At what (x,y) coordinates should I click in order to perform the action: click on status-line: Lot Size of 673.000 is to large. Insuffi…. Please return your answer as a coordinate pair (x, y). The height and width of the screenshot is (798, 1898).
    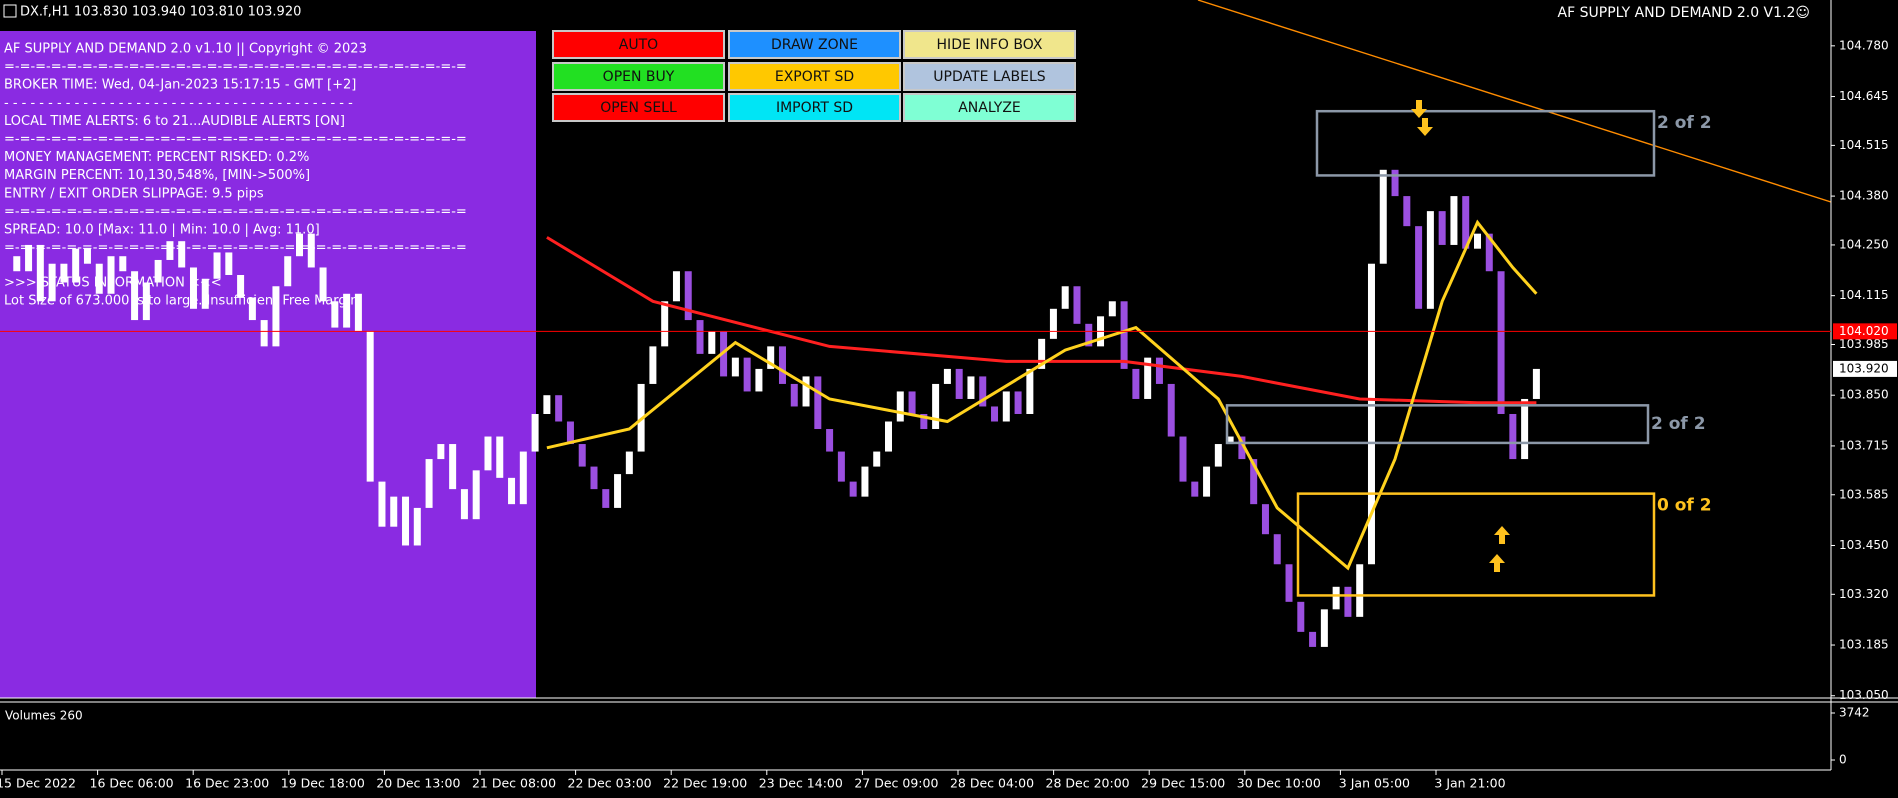
    Looking at the image, I should click on (183, 301).